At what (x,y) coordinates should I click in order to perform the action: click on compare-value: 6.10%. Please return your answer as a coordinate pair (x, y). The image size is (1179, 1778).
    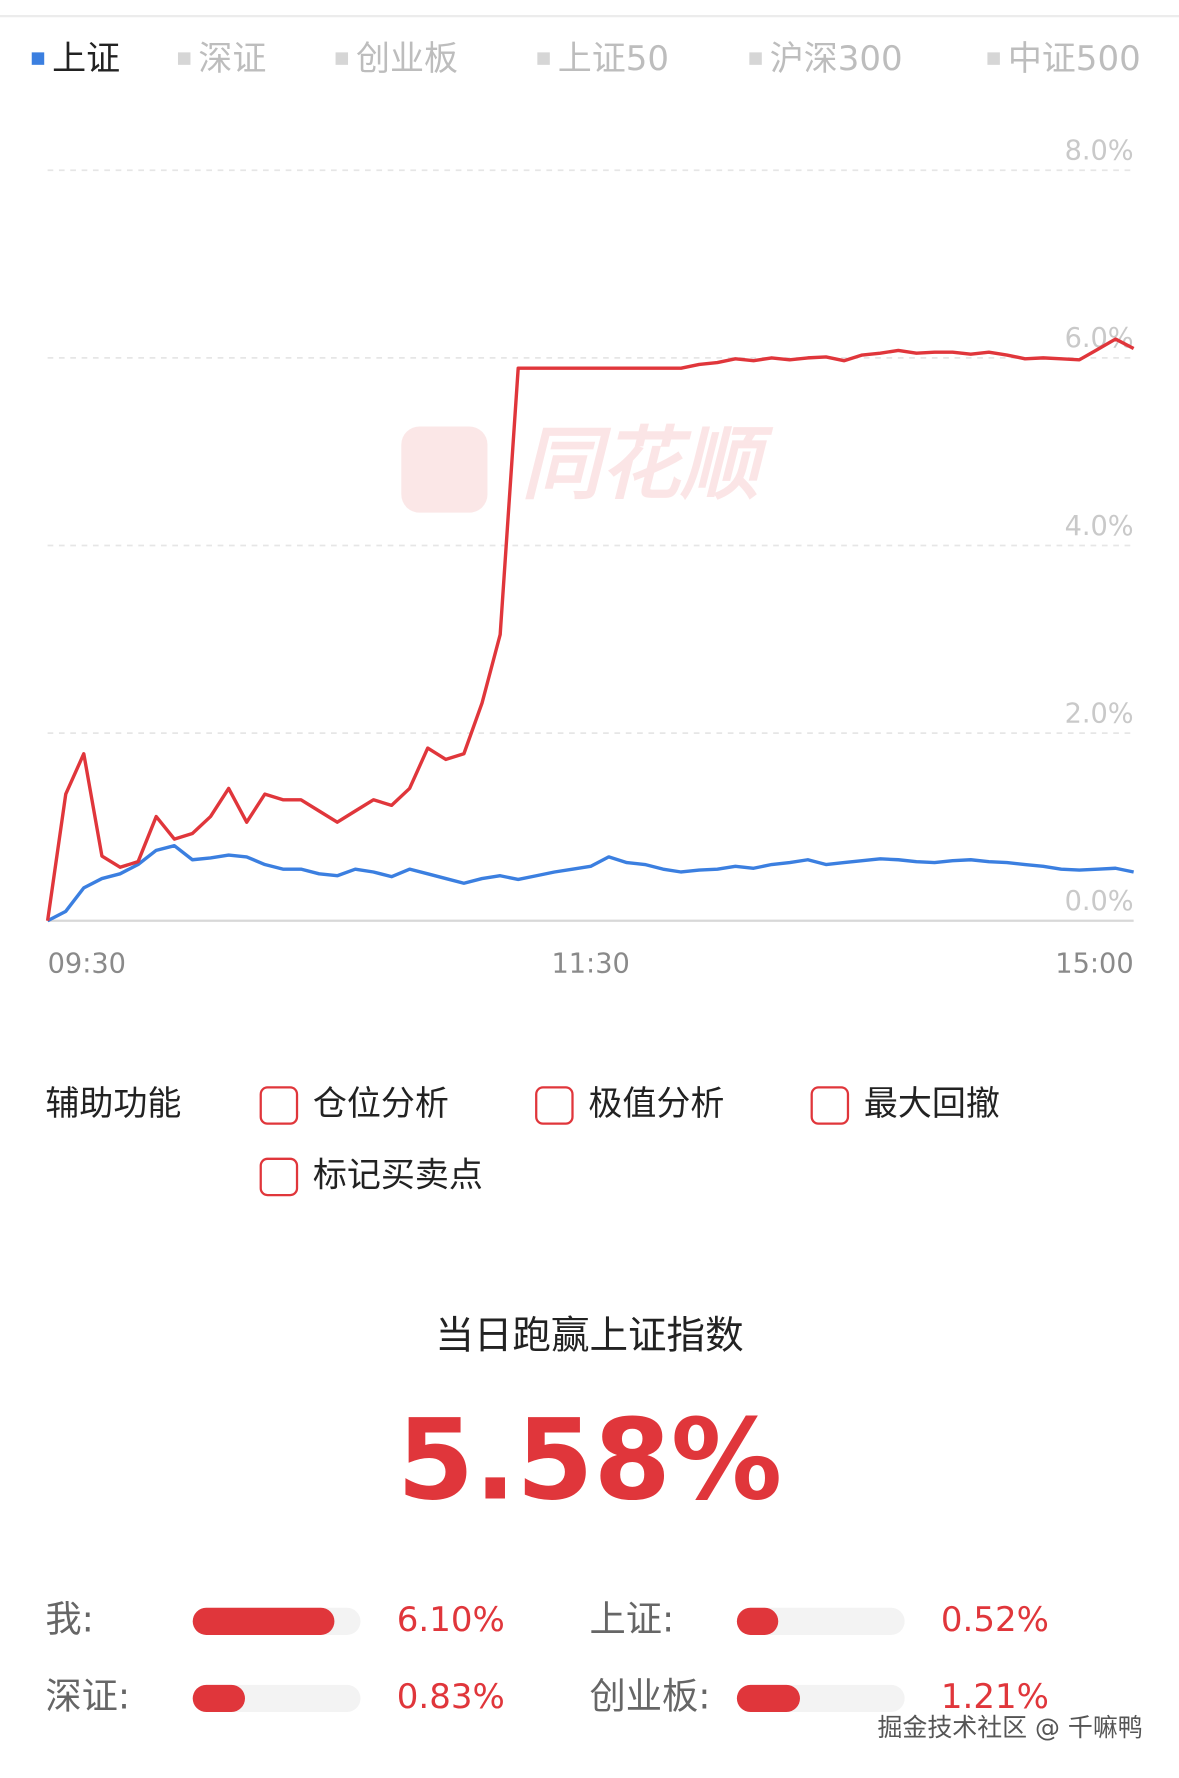
    Looking at the image, I should click on (451, 1620).